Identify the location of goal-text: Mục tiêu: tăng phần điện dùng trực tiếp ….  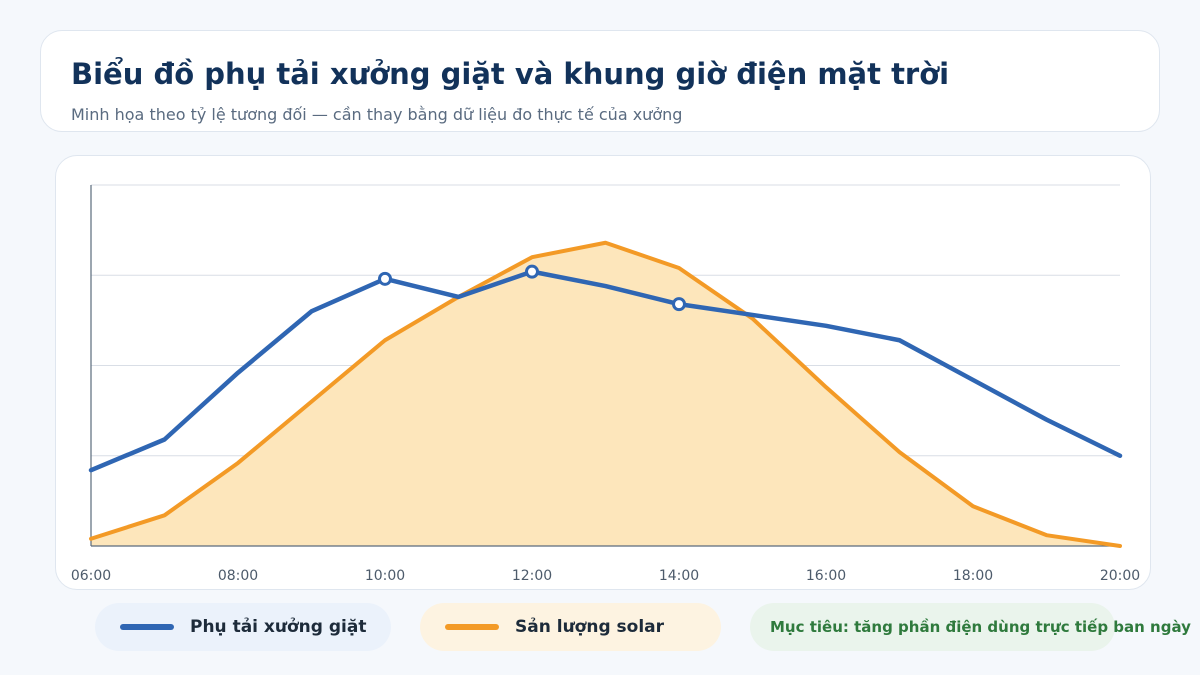
(980, 627).